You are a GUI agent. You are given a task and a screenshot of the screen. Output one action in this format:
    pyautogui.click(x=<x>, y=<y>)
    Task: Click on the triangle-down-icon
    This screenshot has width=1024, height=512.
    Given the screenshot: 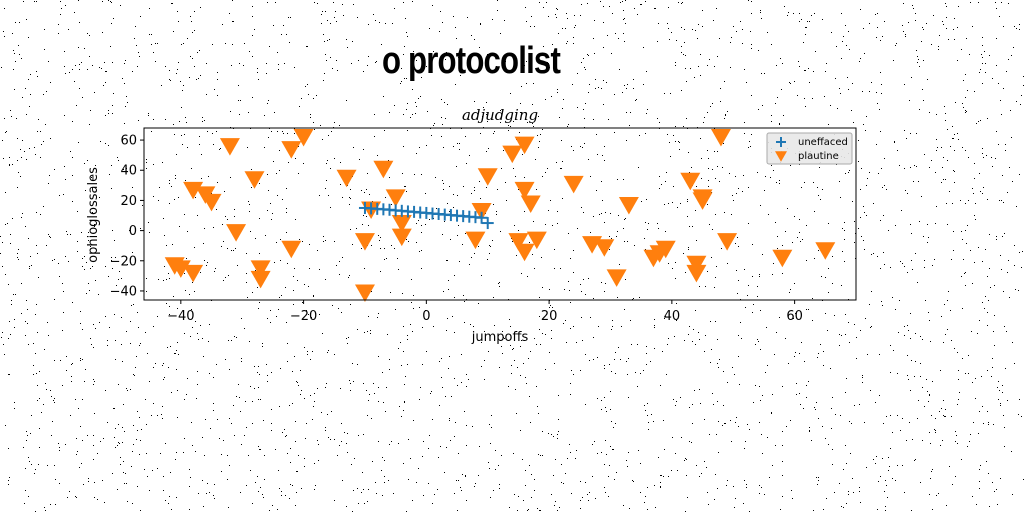 What is the action you would take?
    pyautogui.click(x=781, y=156)
    